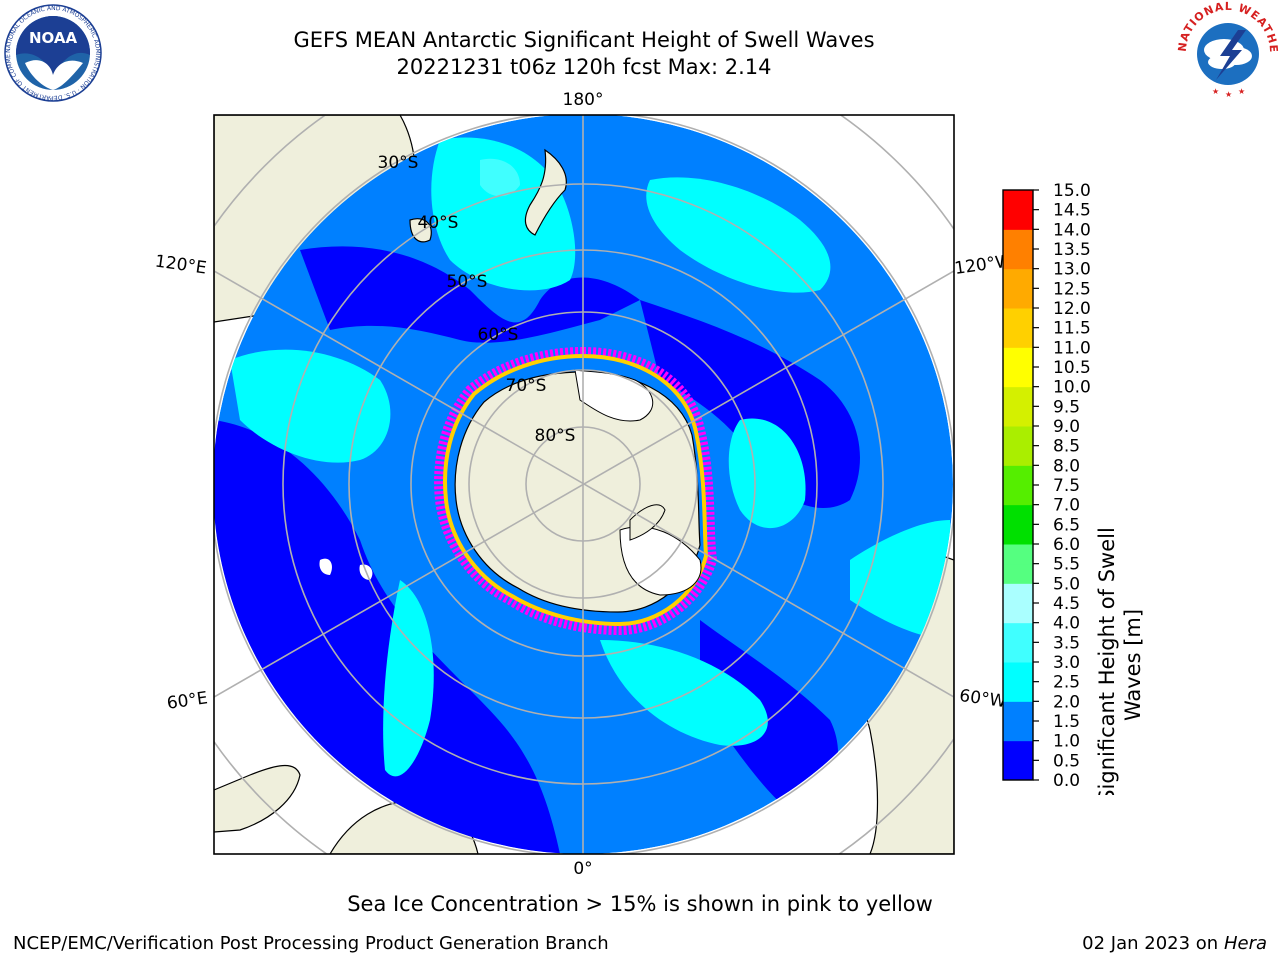 This screenshot has width=1280, height=960. What do you see at coordinates (325, 566) in the screenshot?
I see `kerguelen-islands` at bounding box center [325, 566].